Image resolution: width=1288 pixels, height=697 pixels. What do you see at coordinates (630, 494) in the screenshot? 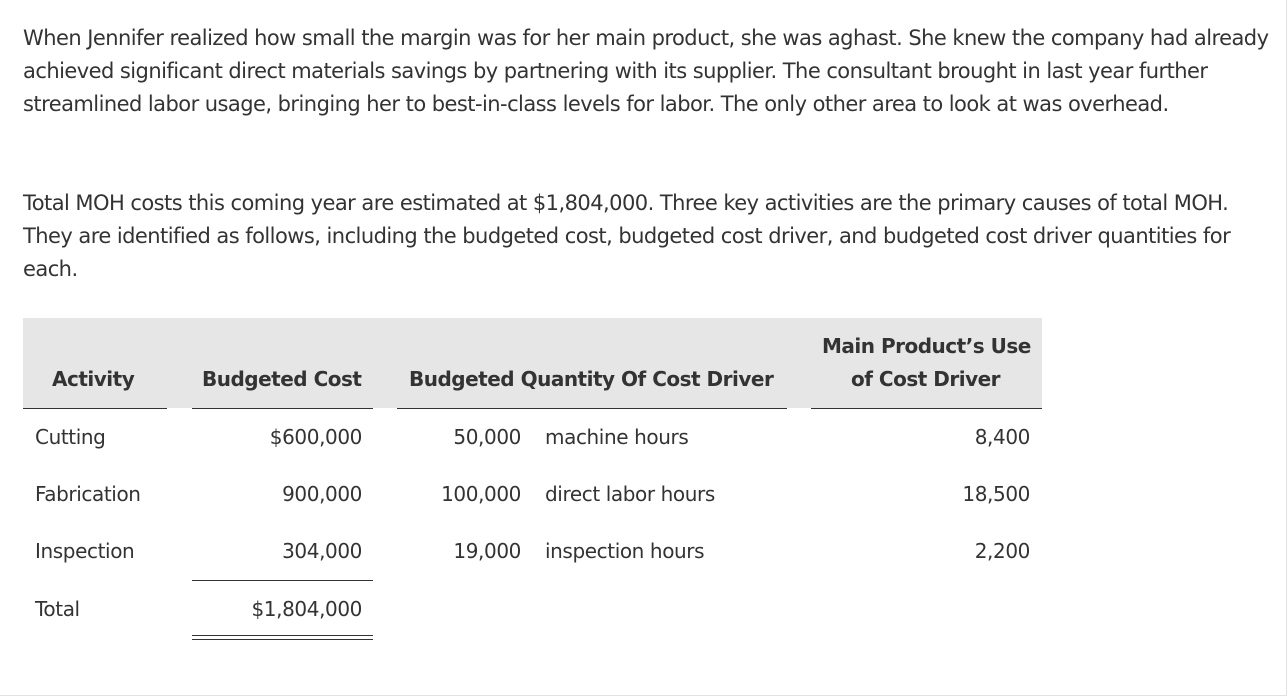
I see `row-driver-fabrication: direct labor hours` at bounding box center [630, 494].